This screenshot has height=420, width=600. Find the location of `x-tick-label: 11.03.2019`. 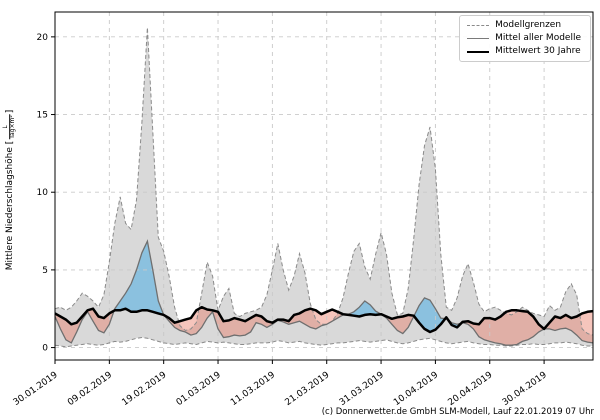

x-tick-label: 11.03.2019 is located at coordinates (253, 389).